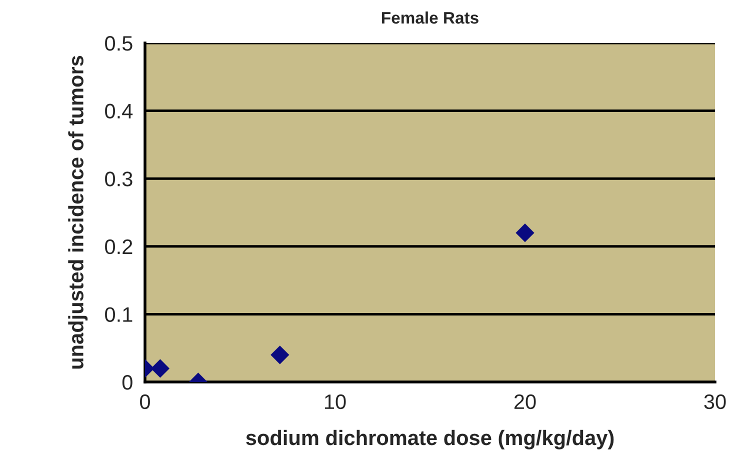 The height and width of the screenshot is (469, 752). What do you see at coordinates (525, 402) in the screenshot?
I see `x-tick-label: 20` at bounding box center [525, 402].